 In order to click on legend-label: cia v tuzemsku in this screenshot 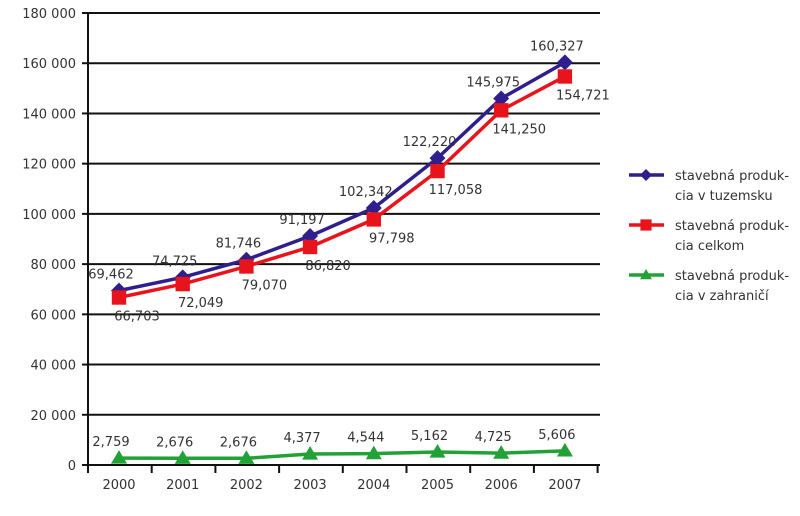, I will do `click(724, 196)`.